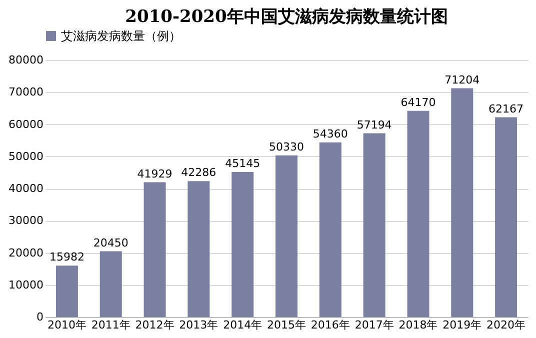  Describe the element at coordinates (374, 325) in the screenshot. I see `x-tick-label: 2017年` at that location.